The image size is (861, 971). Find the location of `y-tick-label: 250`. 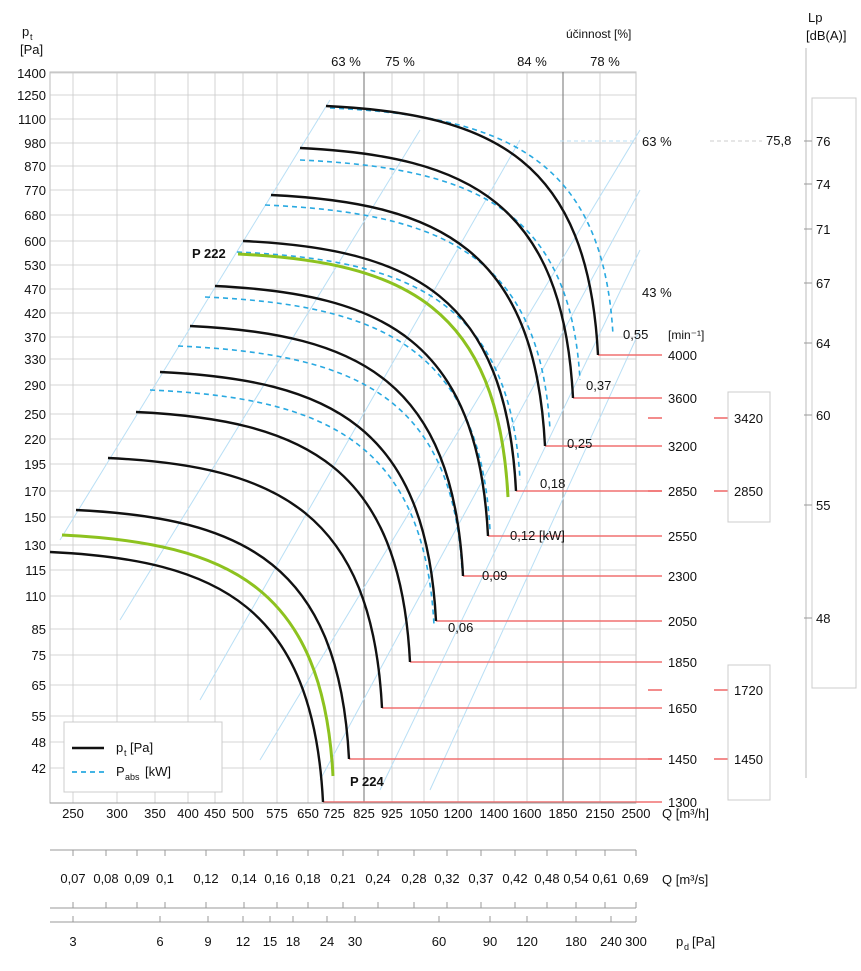

y-tick-label: 250 is located at coordinates (35, 414).